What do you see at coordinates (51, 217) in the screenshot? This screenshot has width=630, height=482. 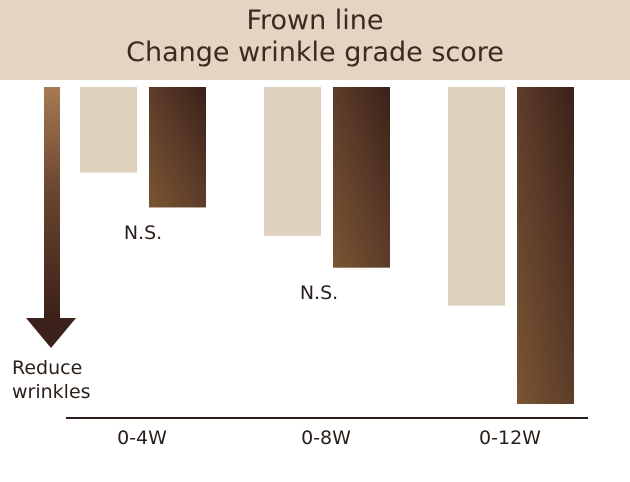 I see `reduce-wrinkles-arrow` at bounding box center [51, 217].